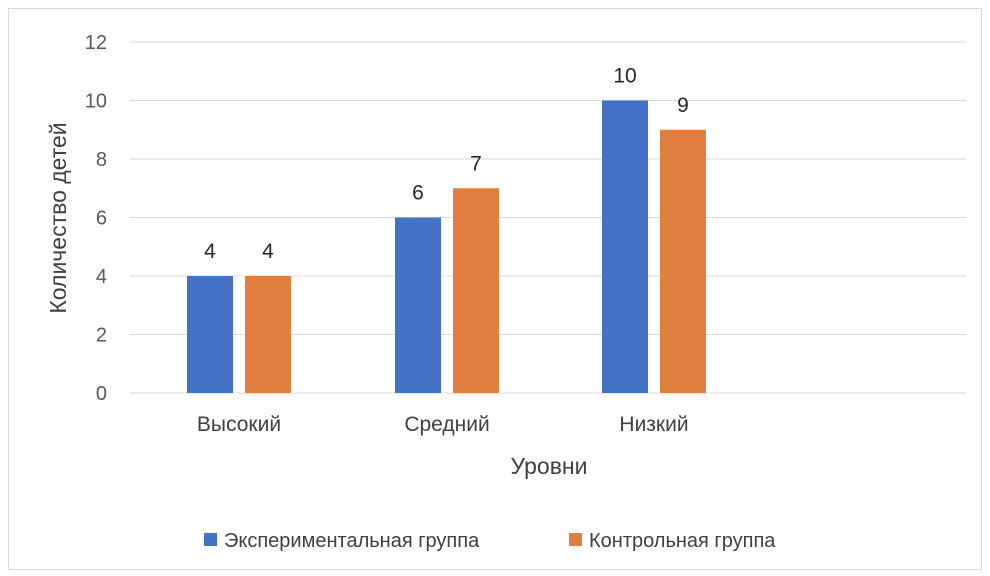 Image resolution: width=990 pixels, height=576 pixels. I want to click on legend-label: Экспериментальная группа, so click(352, 541).